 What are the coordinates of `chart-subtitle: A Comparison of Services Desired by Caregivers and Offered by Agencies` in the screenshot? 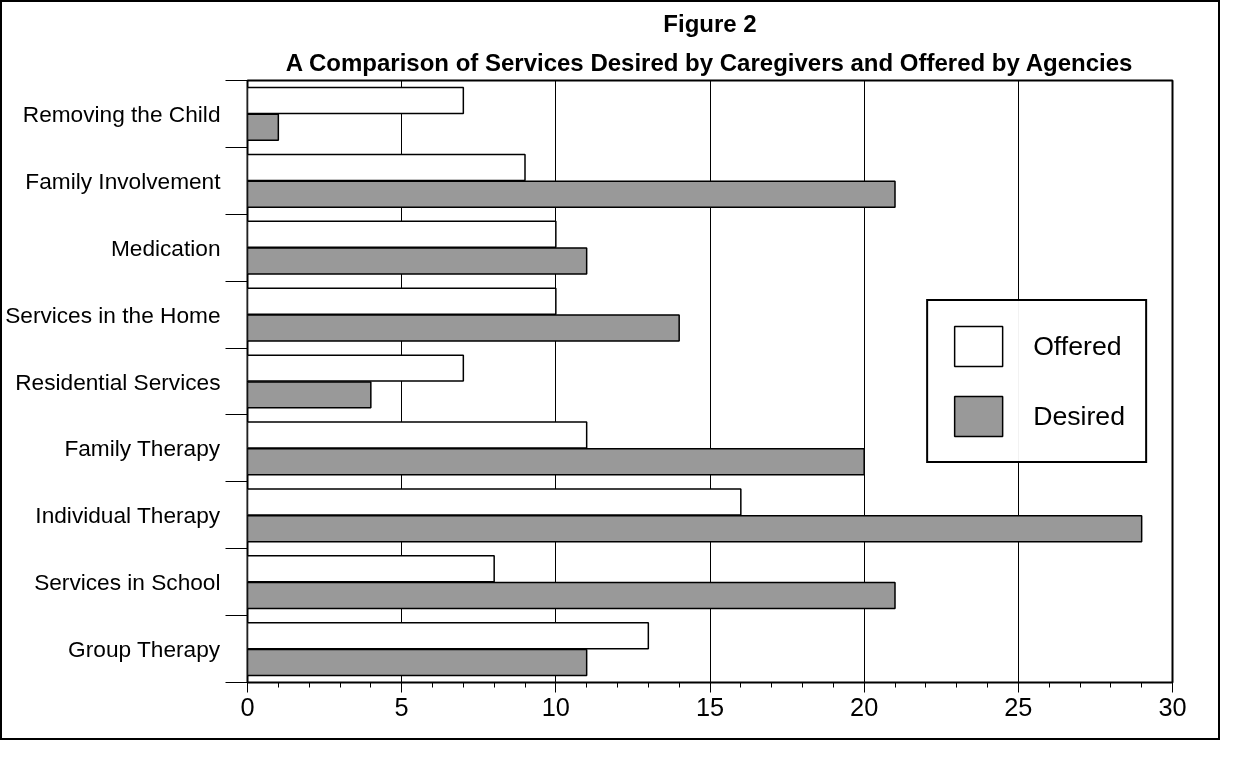 It's located at (709, 62).